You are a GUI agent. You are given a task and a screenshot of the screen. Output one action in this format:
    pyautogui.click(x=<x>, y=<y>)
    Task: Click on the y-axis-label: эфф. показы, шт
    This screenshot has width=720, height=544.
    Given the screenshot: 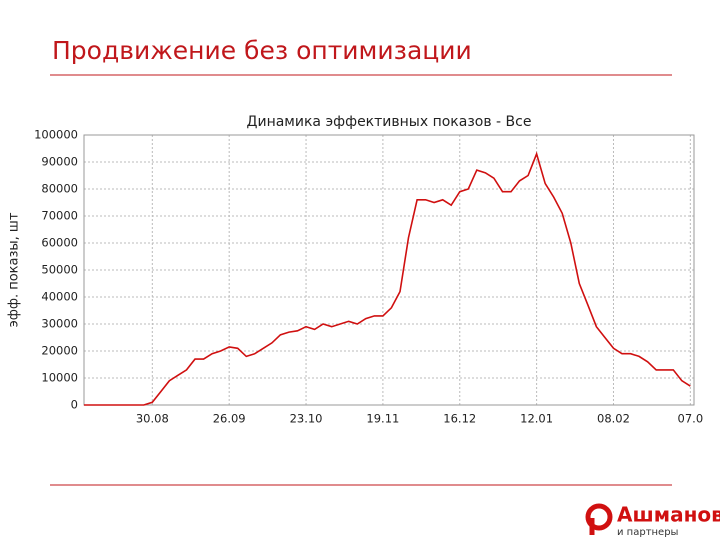 What is the action you would take?
    pyautogui.click(x=14, y=269)
    